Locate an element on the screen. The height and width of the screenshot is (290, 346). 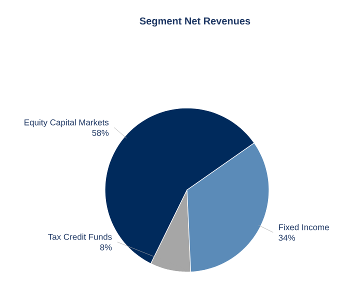
slice-label: Tax Credit Funds is located at coordinates (80, 237).